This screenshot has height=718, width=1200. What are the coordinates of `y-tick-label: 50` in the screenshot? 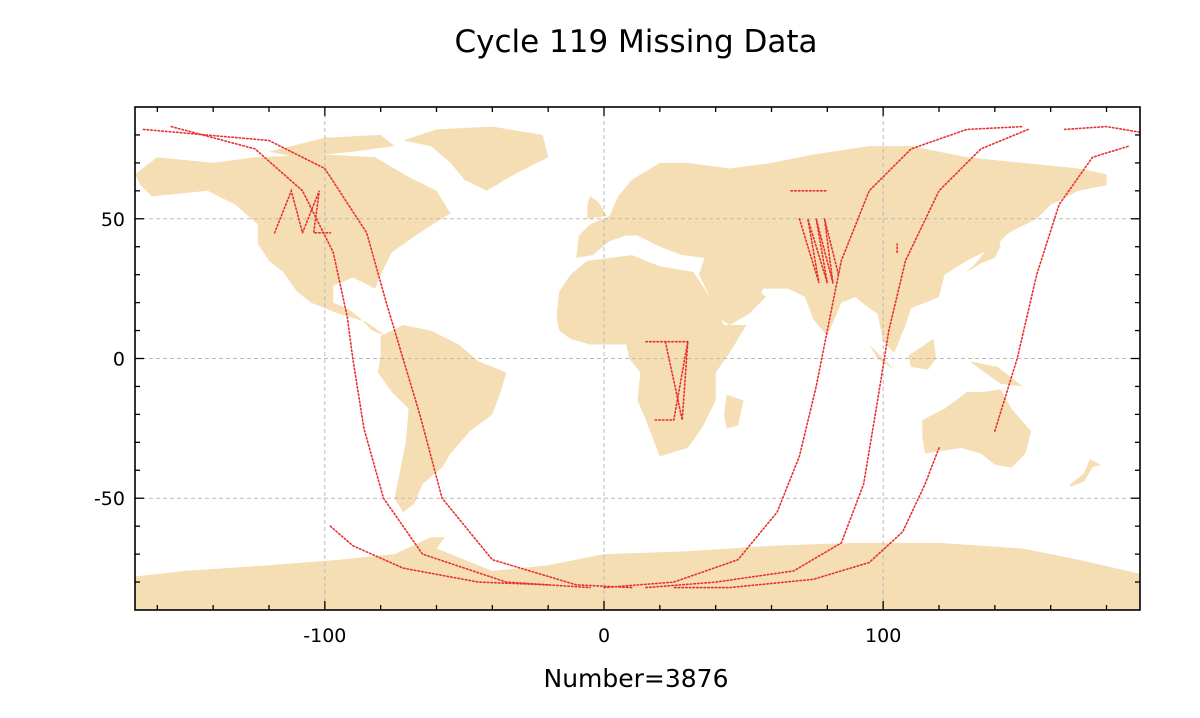 It's located at (113, 220).